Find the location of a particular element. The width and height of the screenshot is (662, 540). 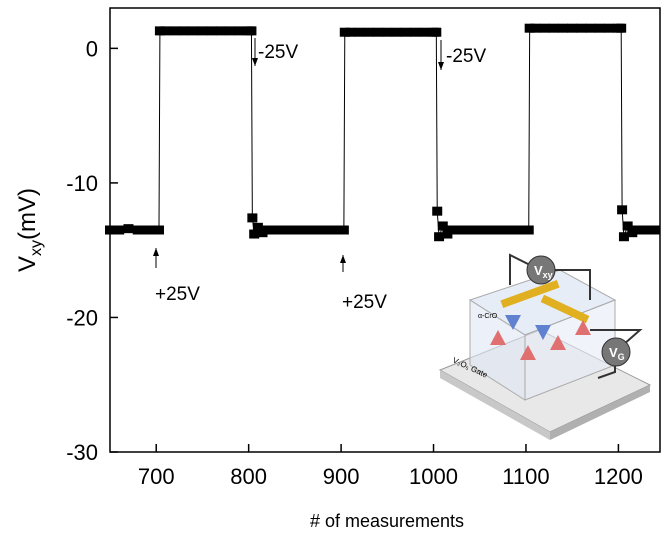

inset-label: Vxy is located at coordinates (543, 271).